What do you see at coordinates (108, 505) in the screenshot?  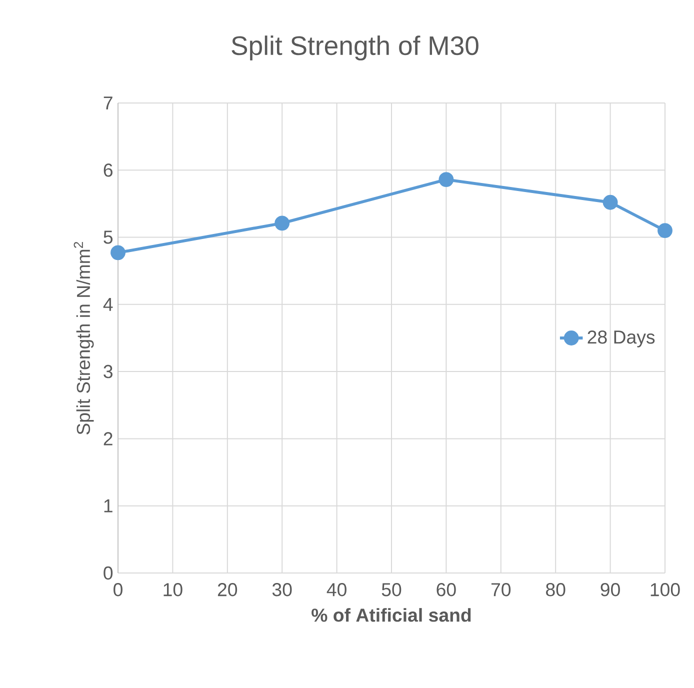 I see `y-tick-label: 1` at bounding box center [108, 505].